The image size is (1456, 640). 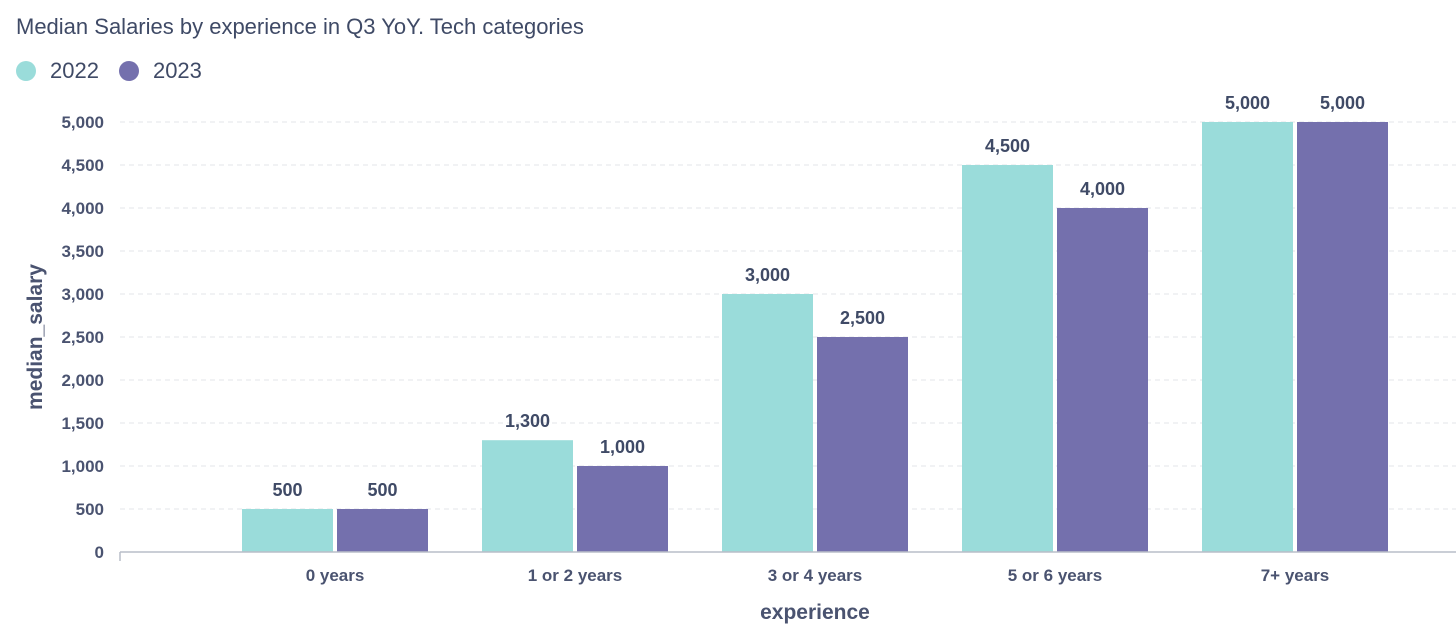 What do you see at coordinates (335, 575) in the screenshot?
I see `x-tick-label: 0 years` at bounding box center [335, 575].